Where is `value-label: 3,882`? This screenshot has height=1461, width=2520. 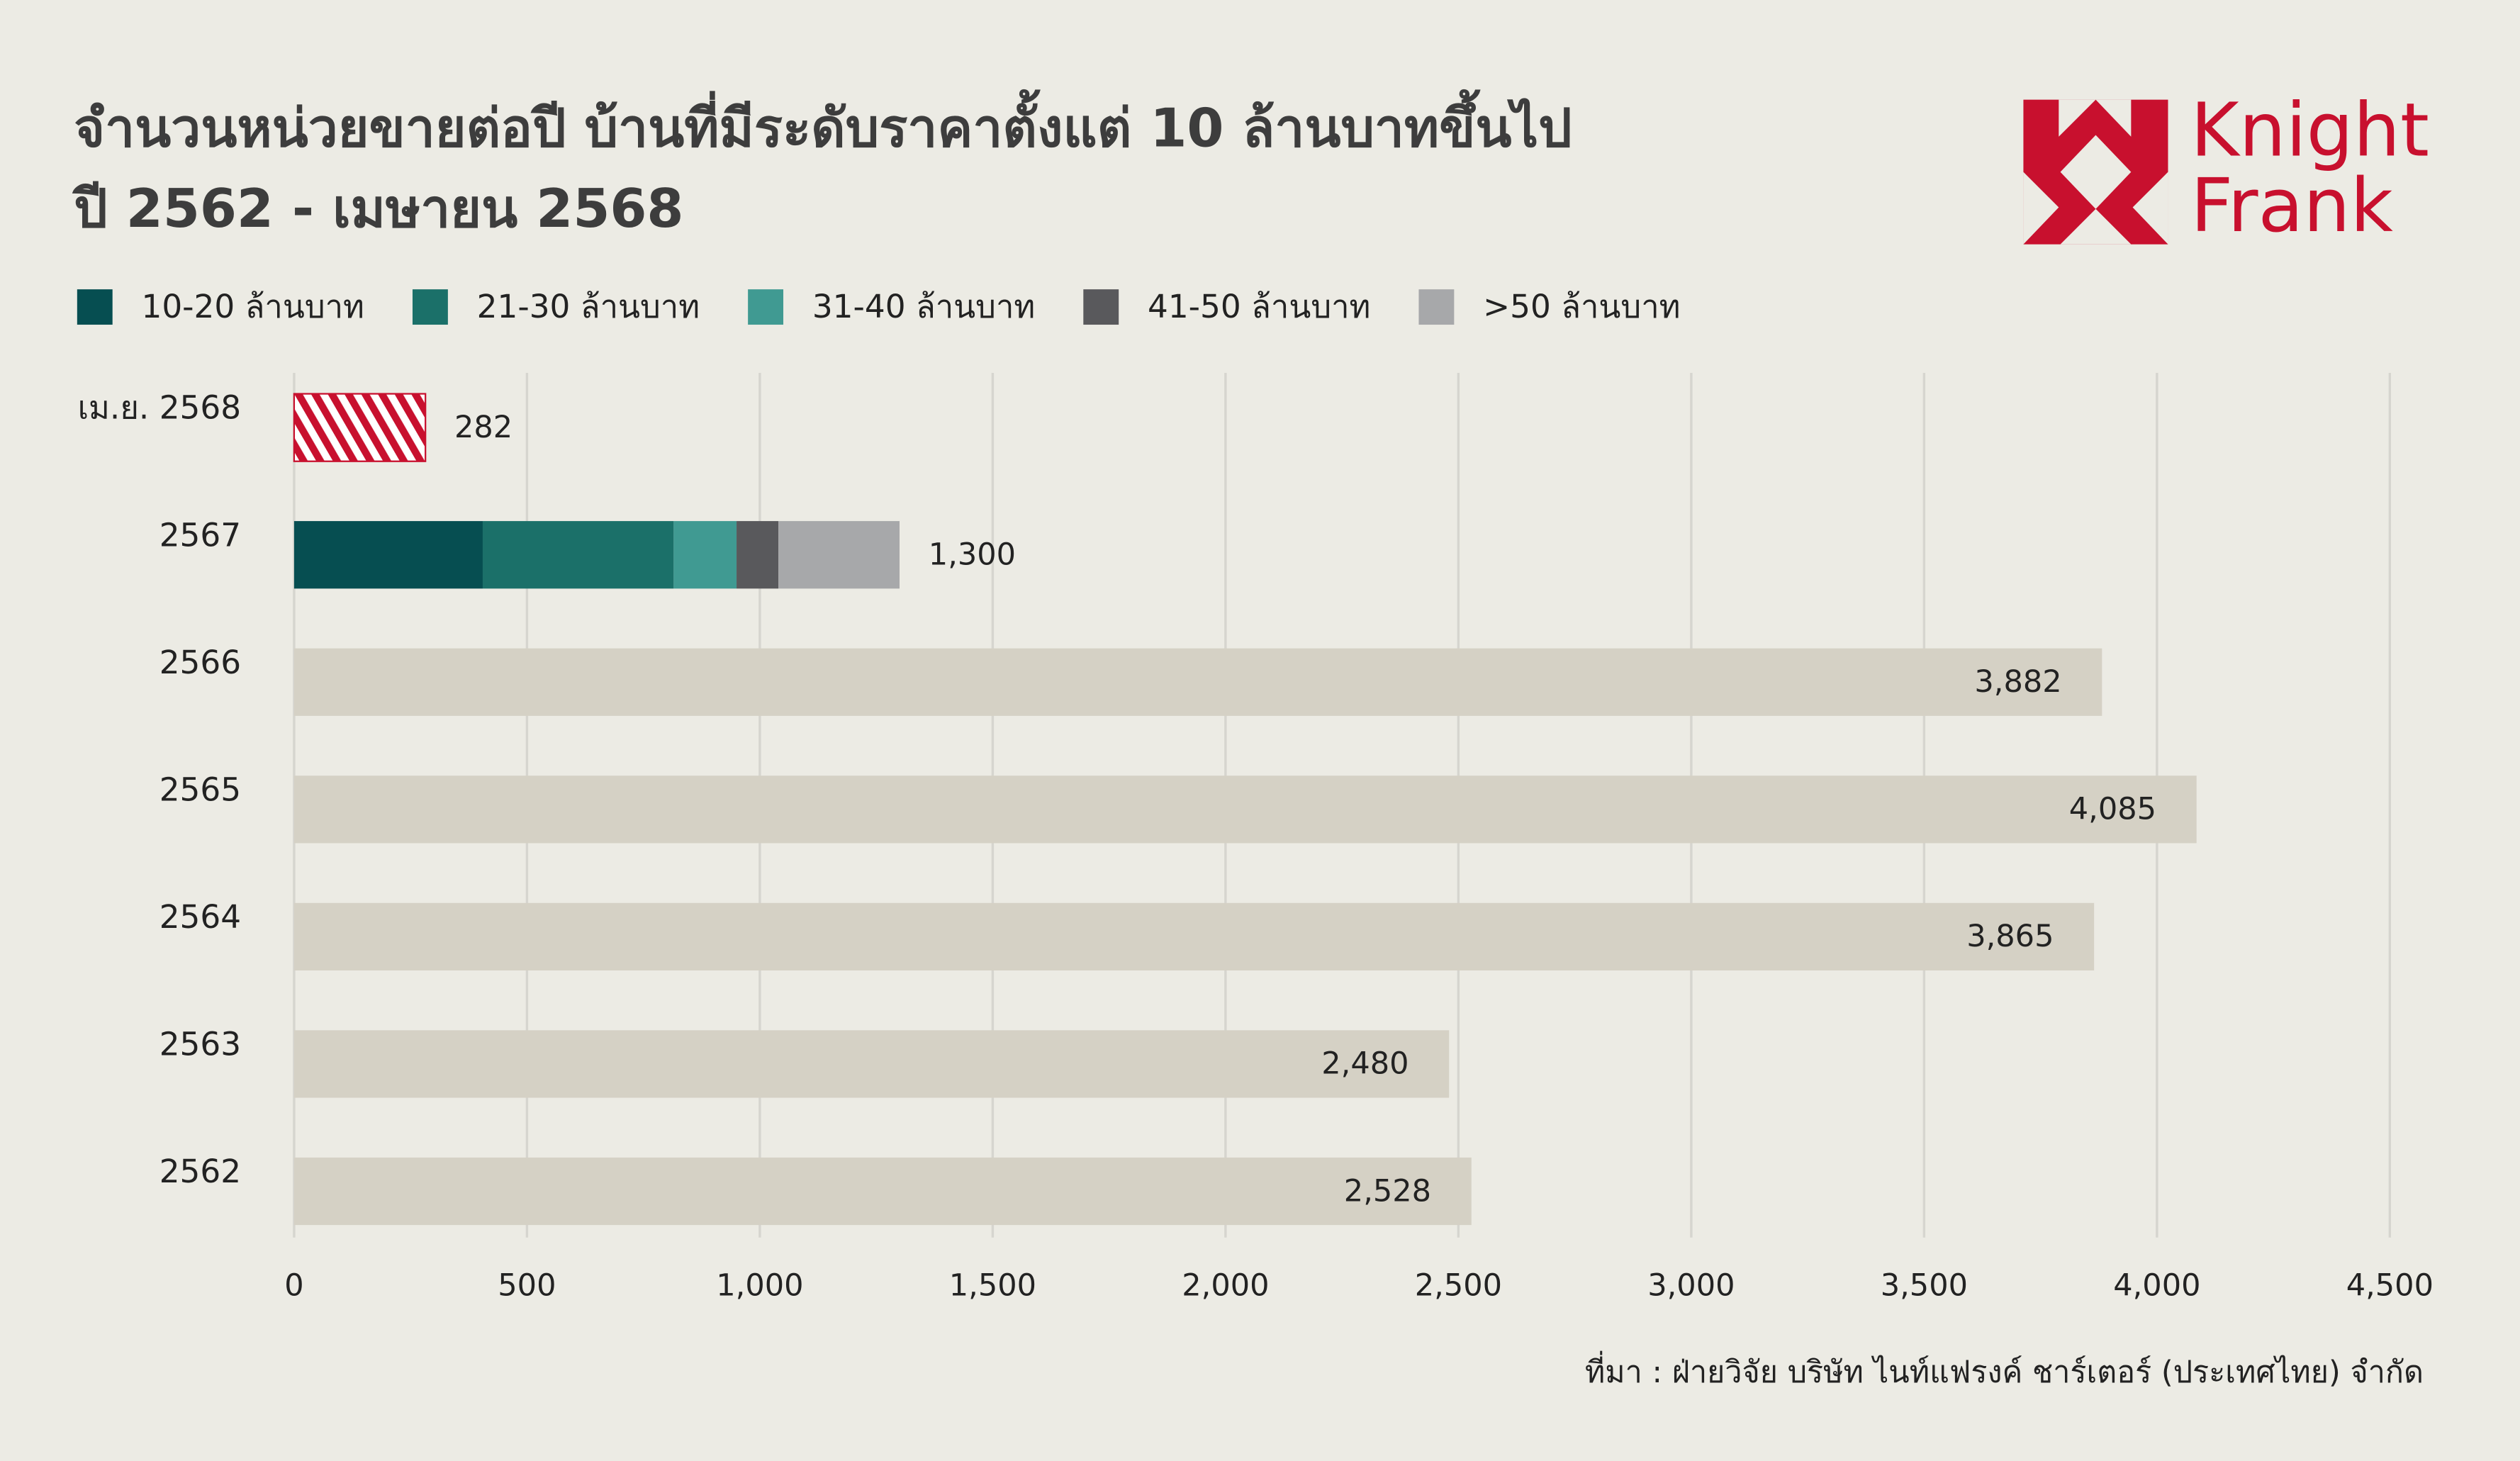 value-label: 3,882 is located at coordinates (2017, 682).